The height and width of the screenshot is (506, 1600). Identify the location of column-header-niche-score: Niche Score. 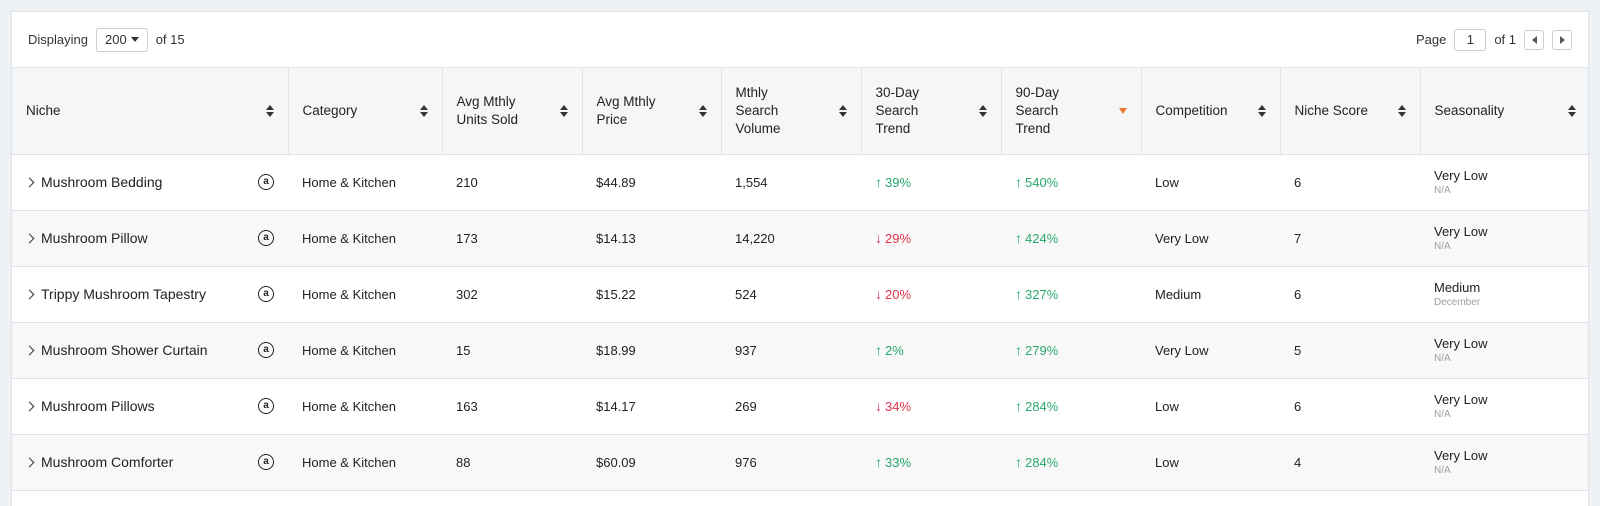
(1350, 111).